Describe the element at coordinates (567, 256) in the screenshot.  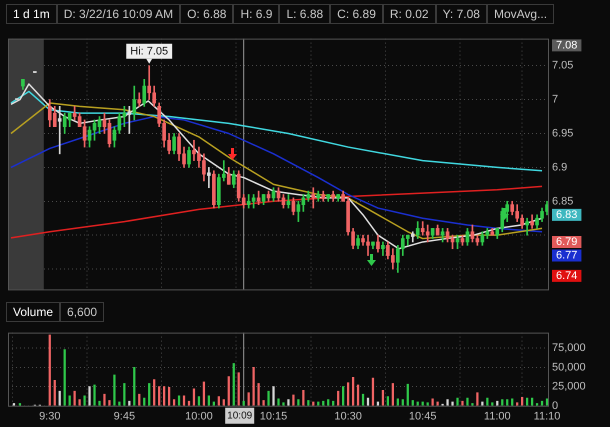
I see `y2-tick-label: 6.77` at that location.